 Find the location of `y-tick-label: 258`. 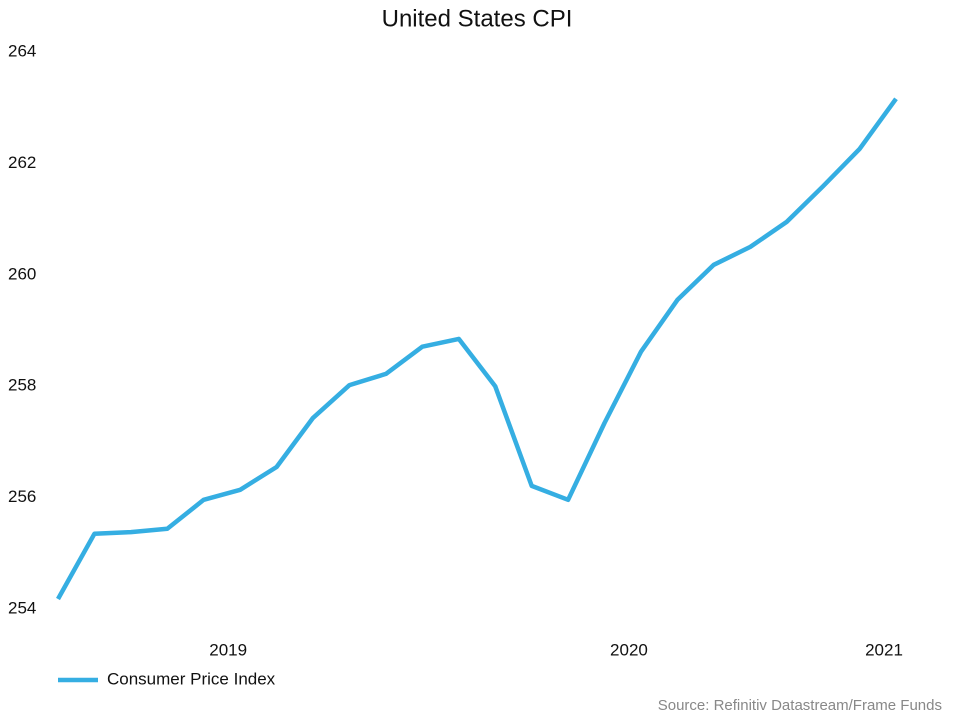

y-tick-label: 258 is located at coordinates (22, 385).